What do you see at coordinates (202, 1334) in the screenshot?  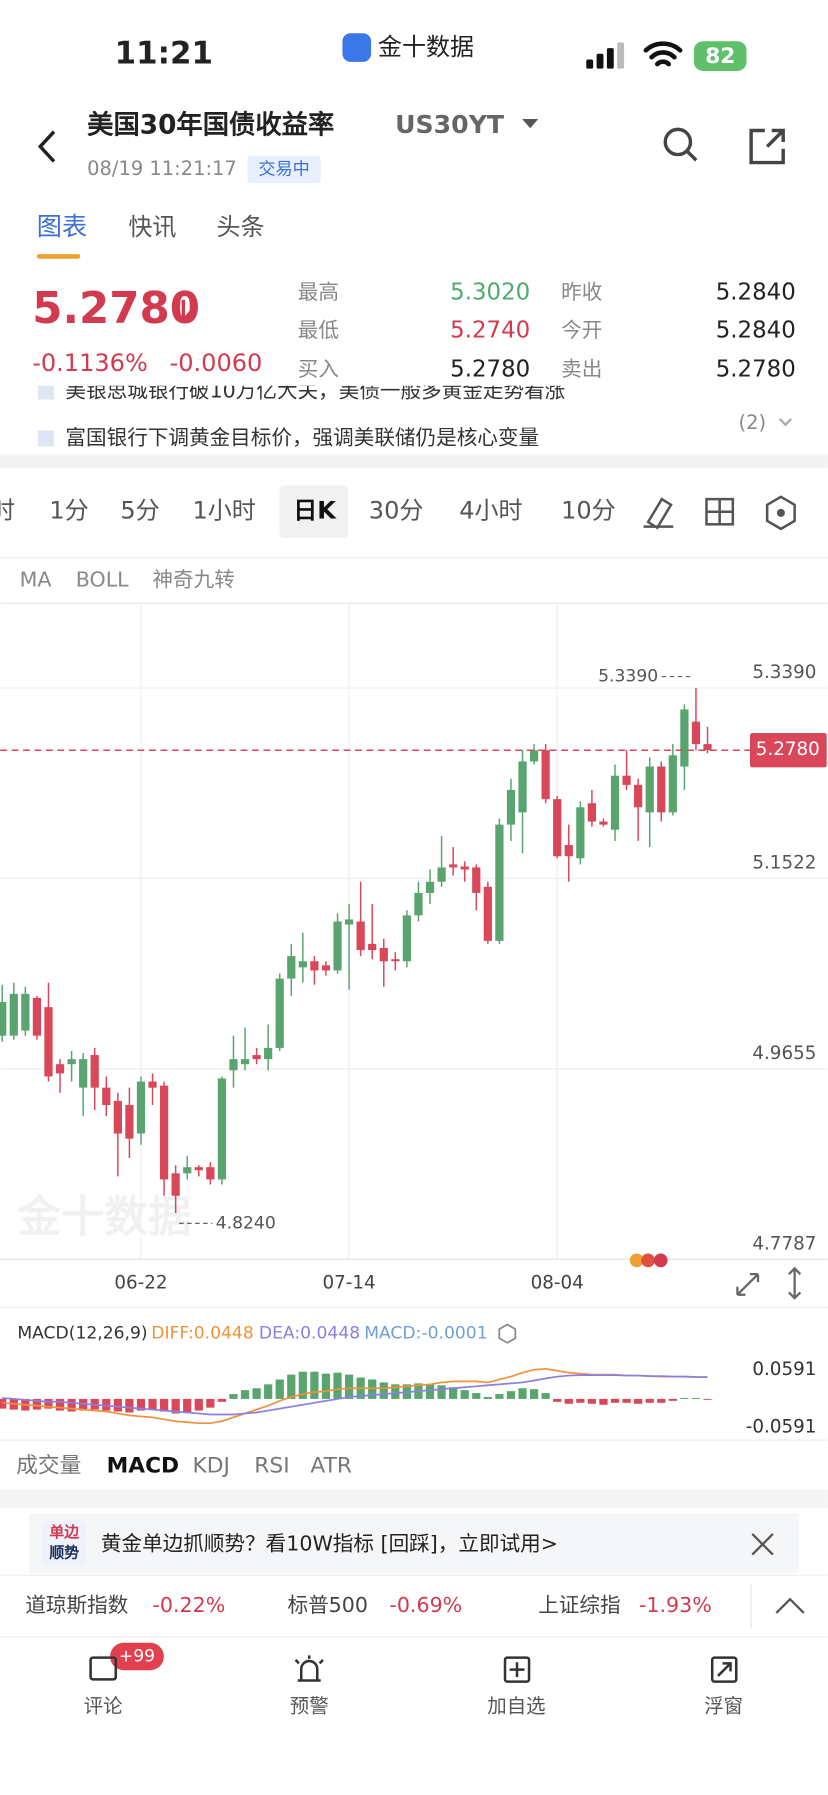 I see `legend-entry: DIFF:0.0448` at bounding box center [202, 1334].